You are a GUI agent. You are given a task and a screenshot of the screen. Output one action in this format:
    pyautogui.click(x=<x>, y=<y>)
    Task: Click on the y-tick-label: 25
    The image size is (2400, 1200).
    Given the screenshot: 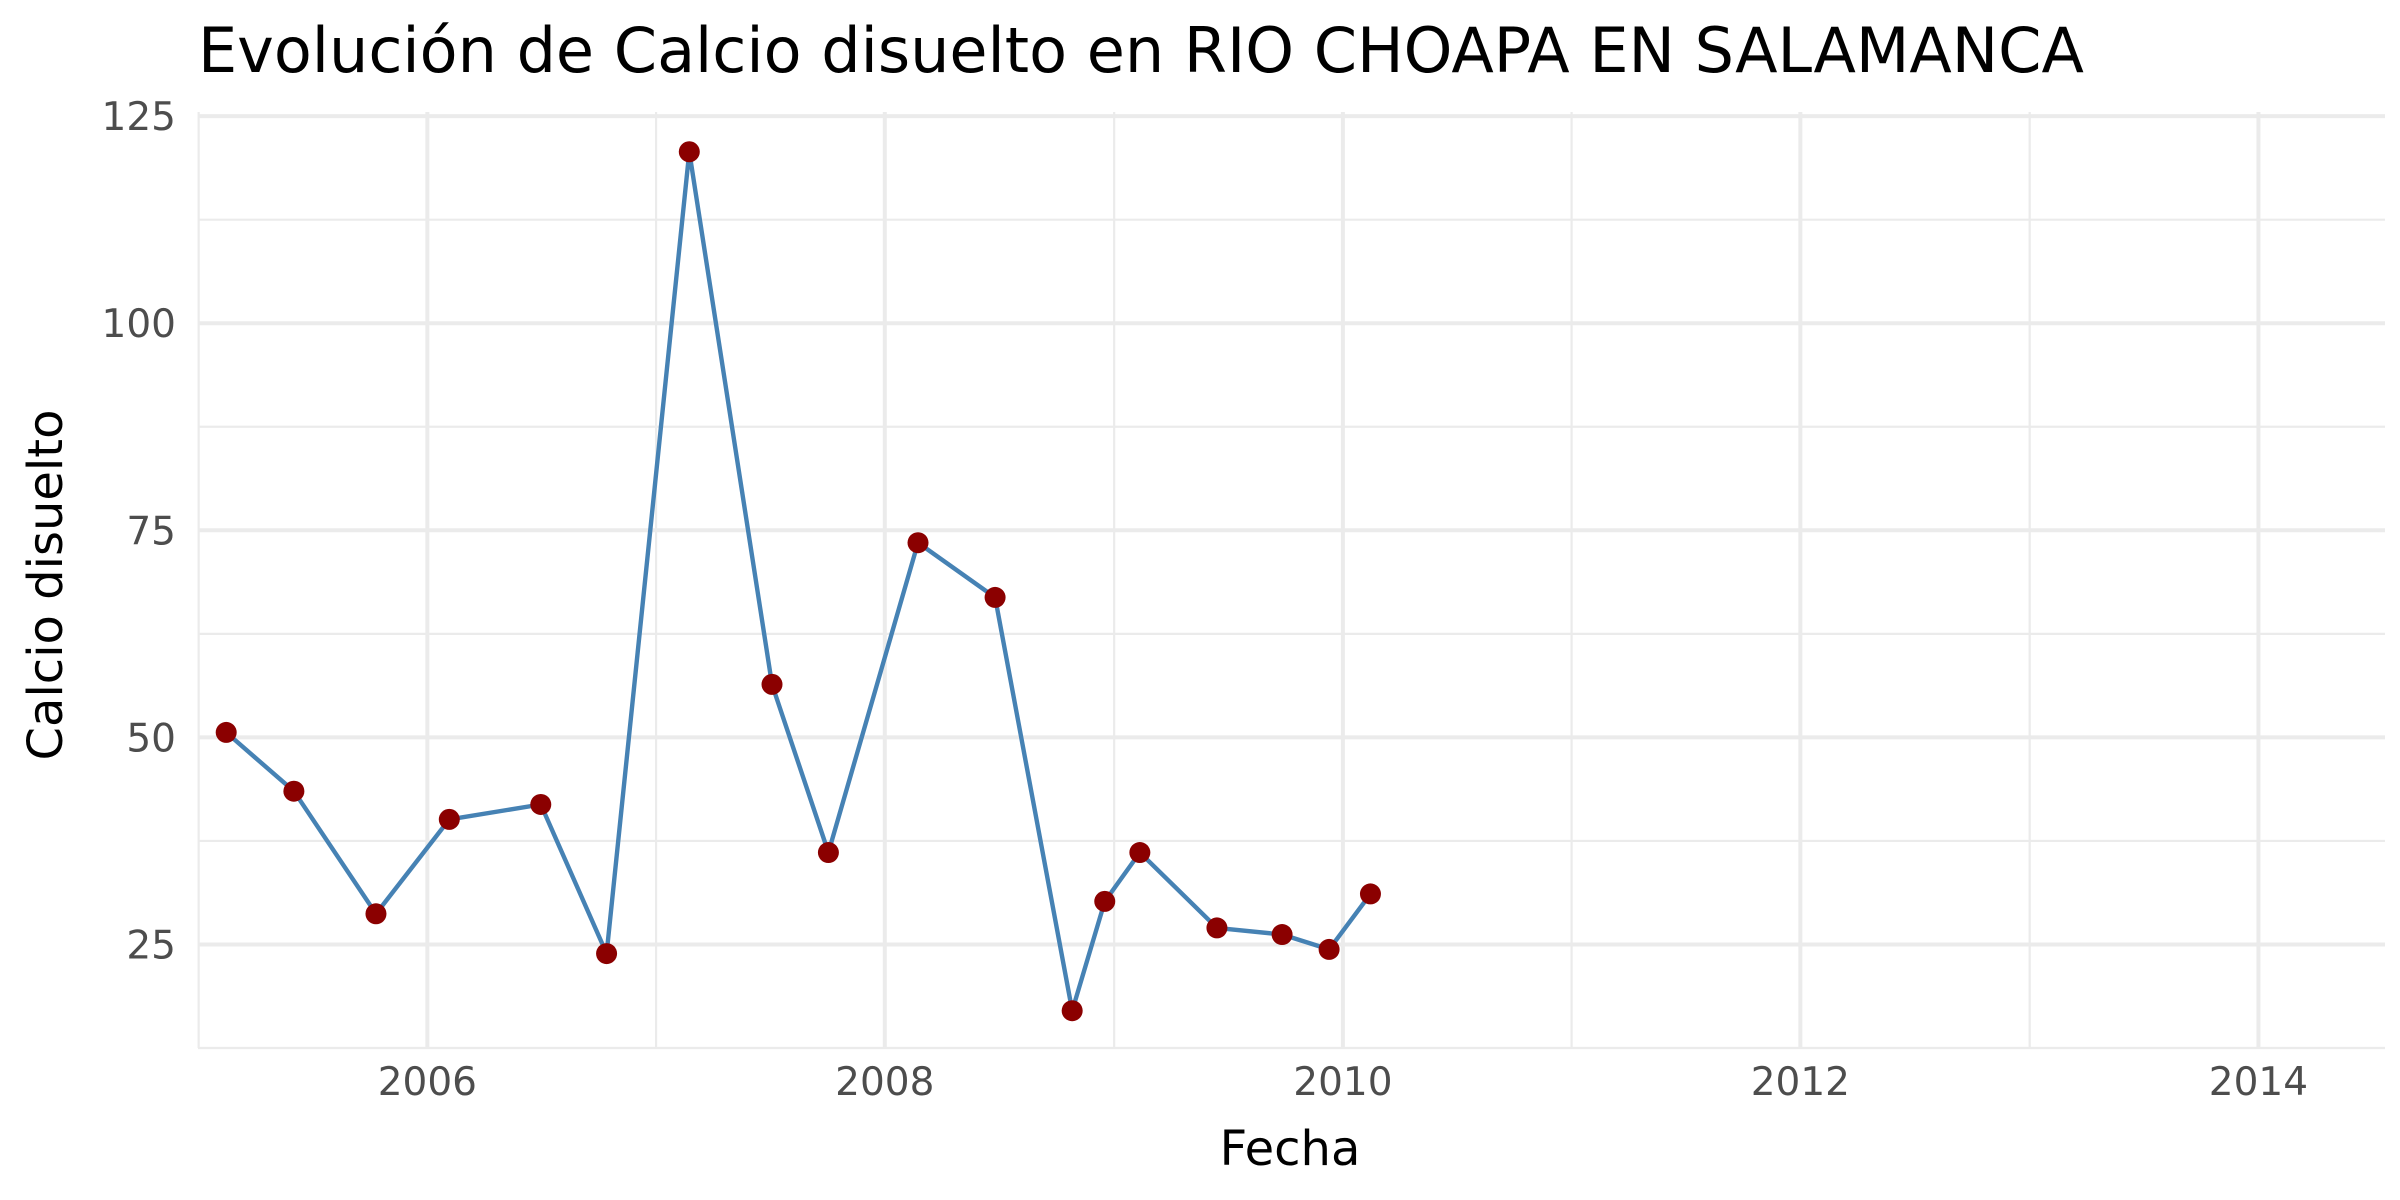 What is the action you would take?
    pyautogui.click(x=151, y=945)
    